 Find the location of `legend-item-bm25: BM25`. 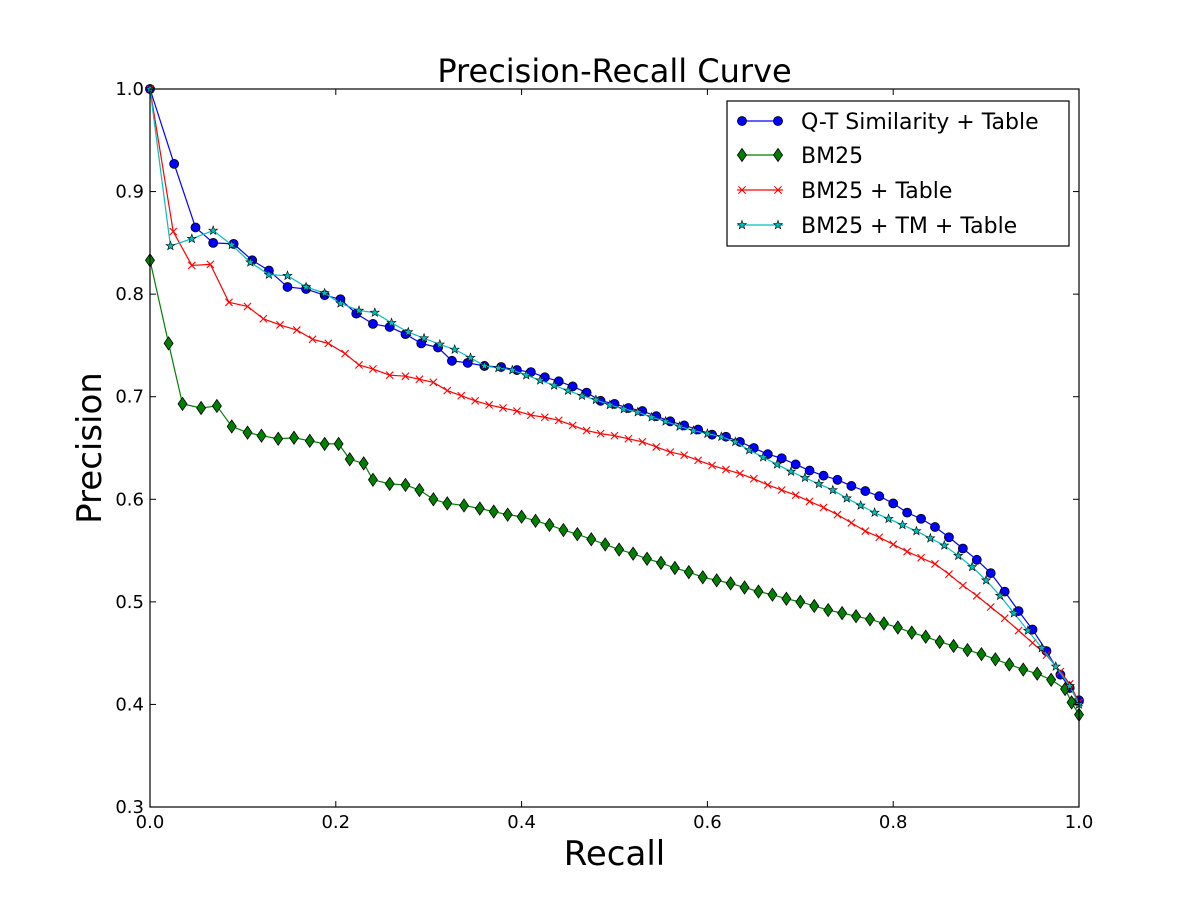

legend-item-bm25: BM25 is located at coordinates (800, 156).